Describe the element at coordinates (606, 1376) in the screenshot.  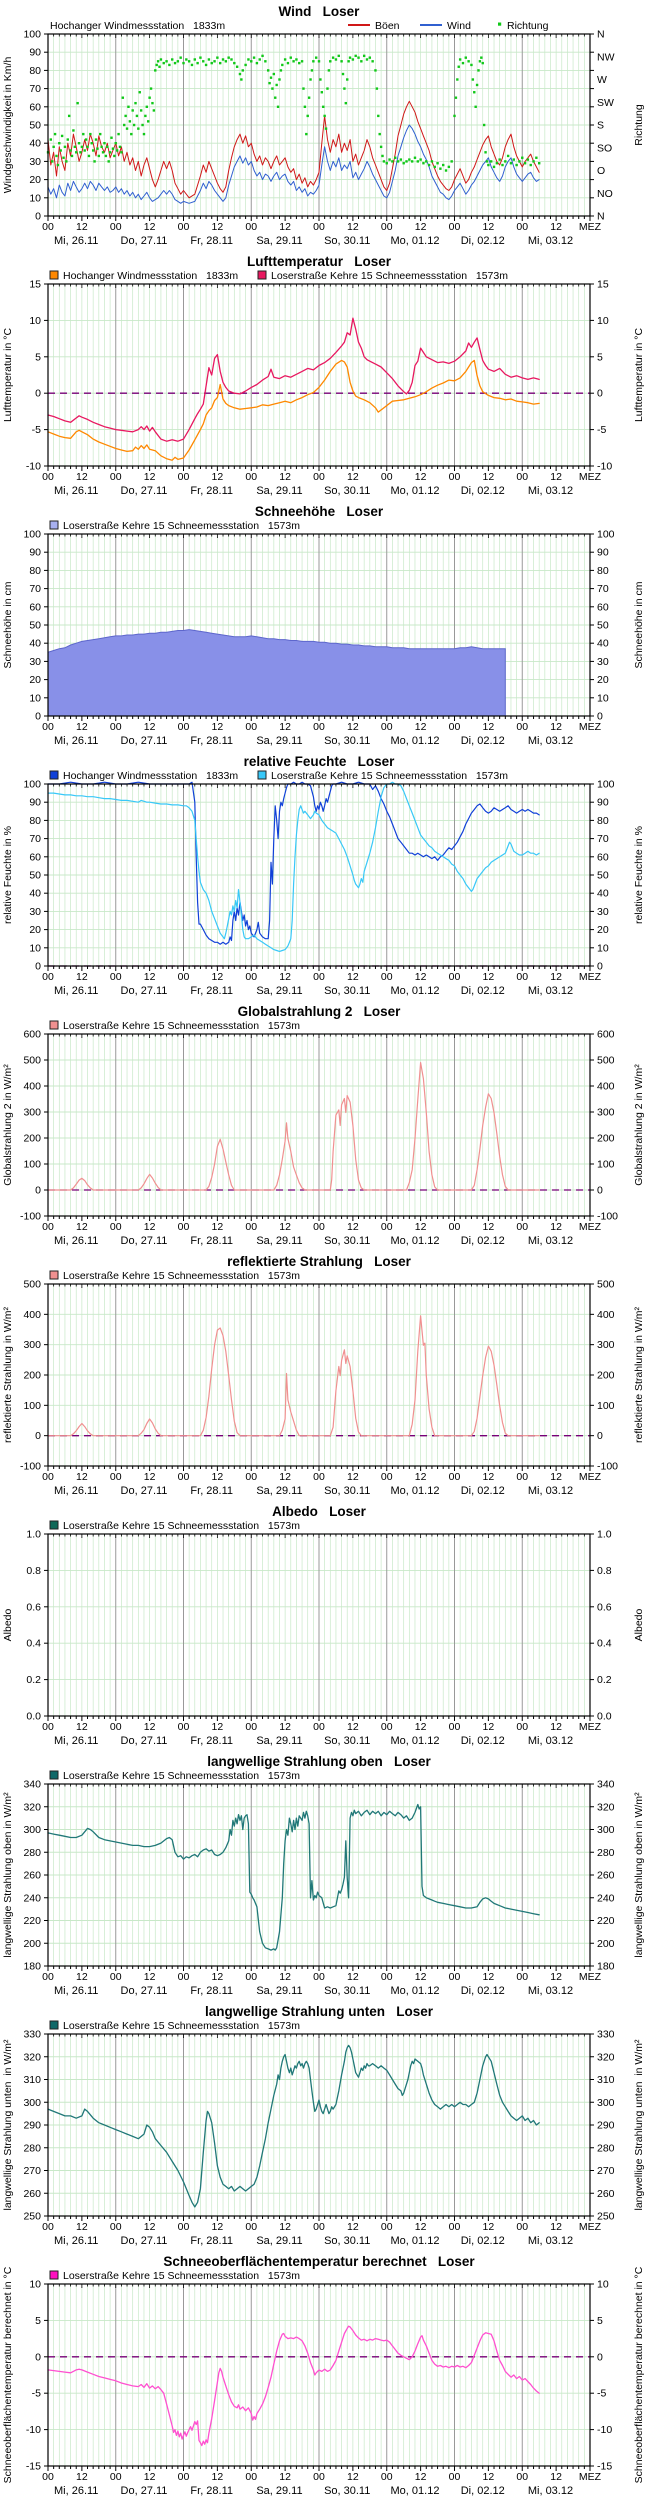
I see `svg-text: 200` at that location.